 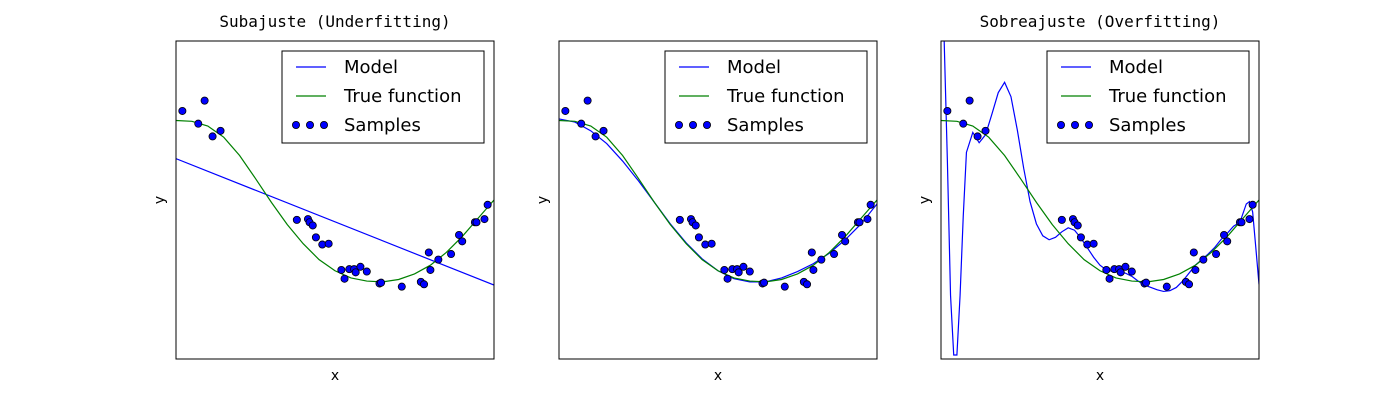 What do you see at coordinates (718, 376) in the screenshot?
I see `x-axis-label: x` at bounding box center [718, 376].